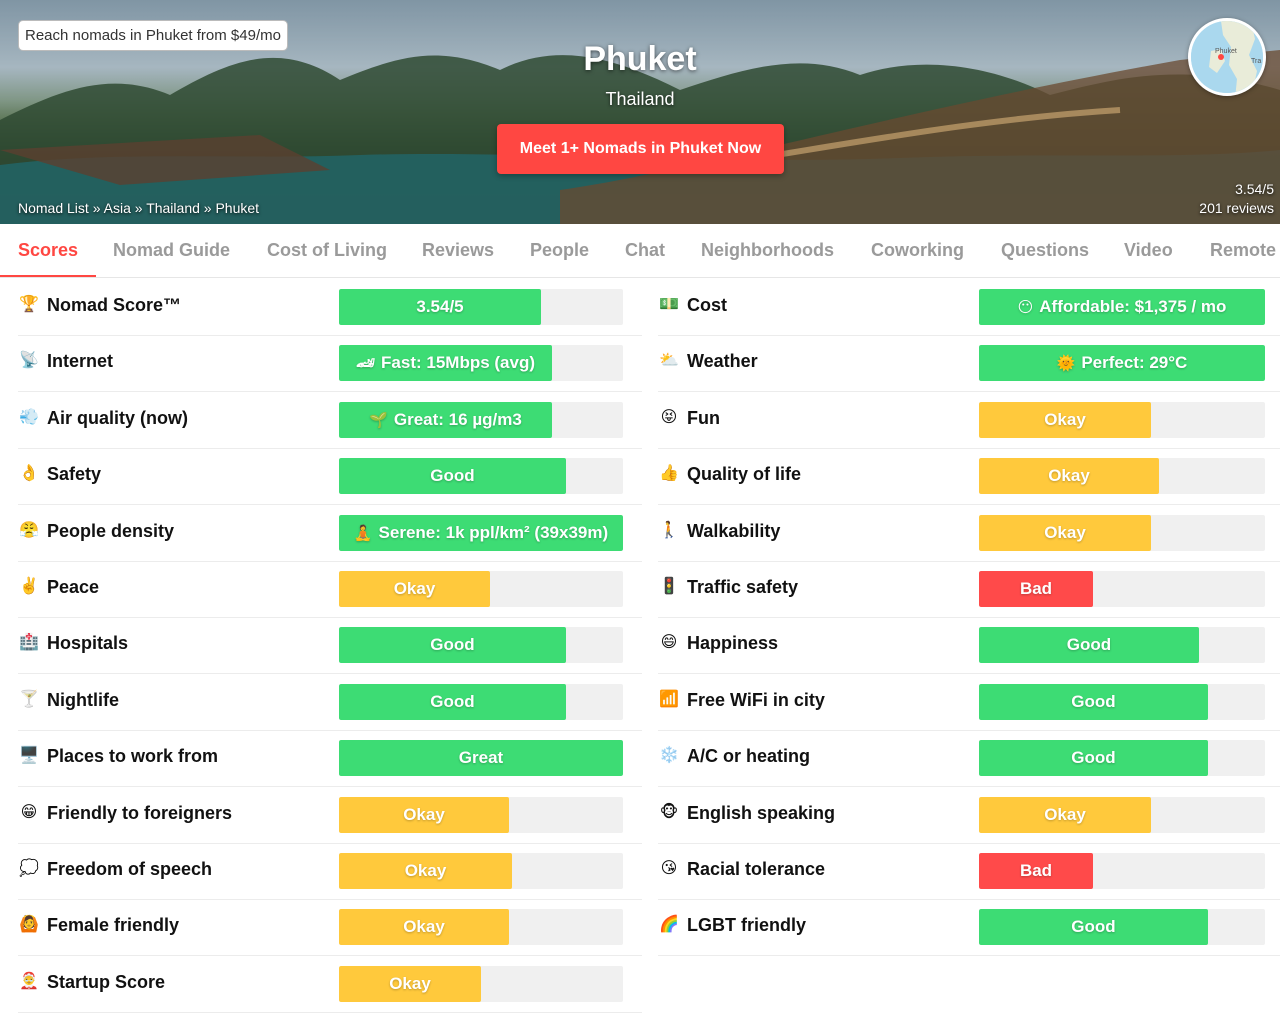 This screenshot has width=1280, height=1022. I want to click on city-rating: 3.54/5 201 reviews, so click(1236, 199).